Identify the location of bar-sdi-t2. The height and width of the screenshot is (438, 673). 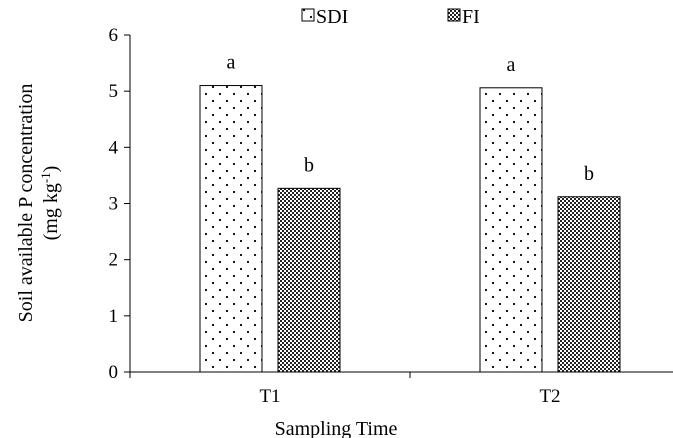
(511, 230).